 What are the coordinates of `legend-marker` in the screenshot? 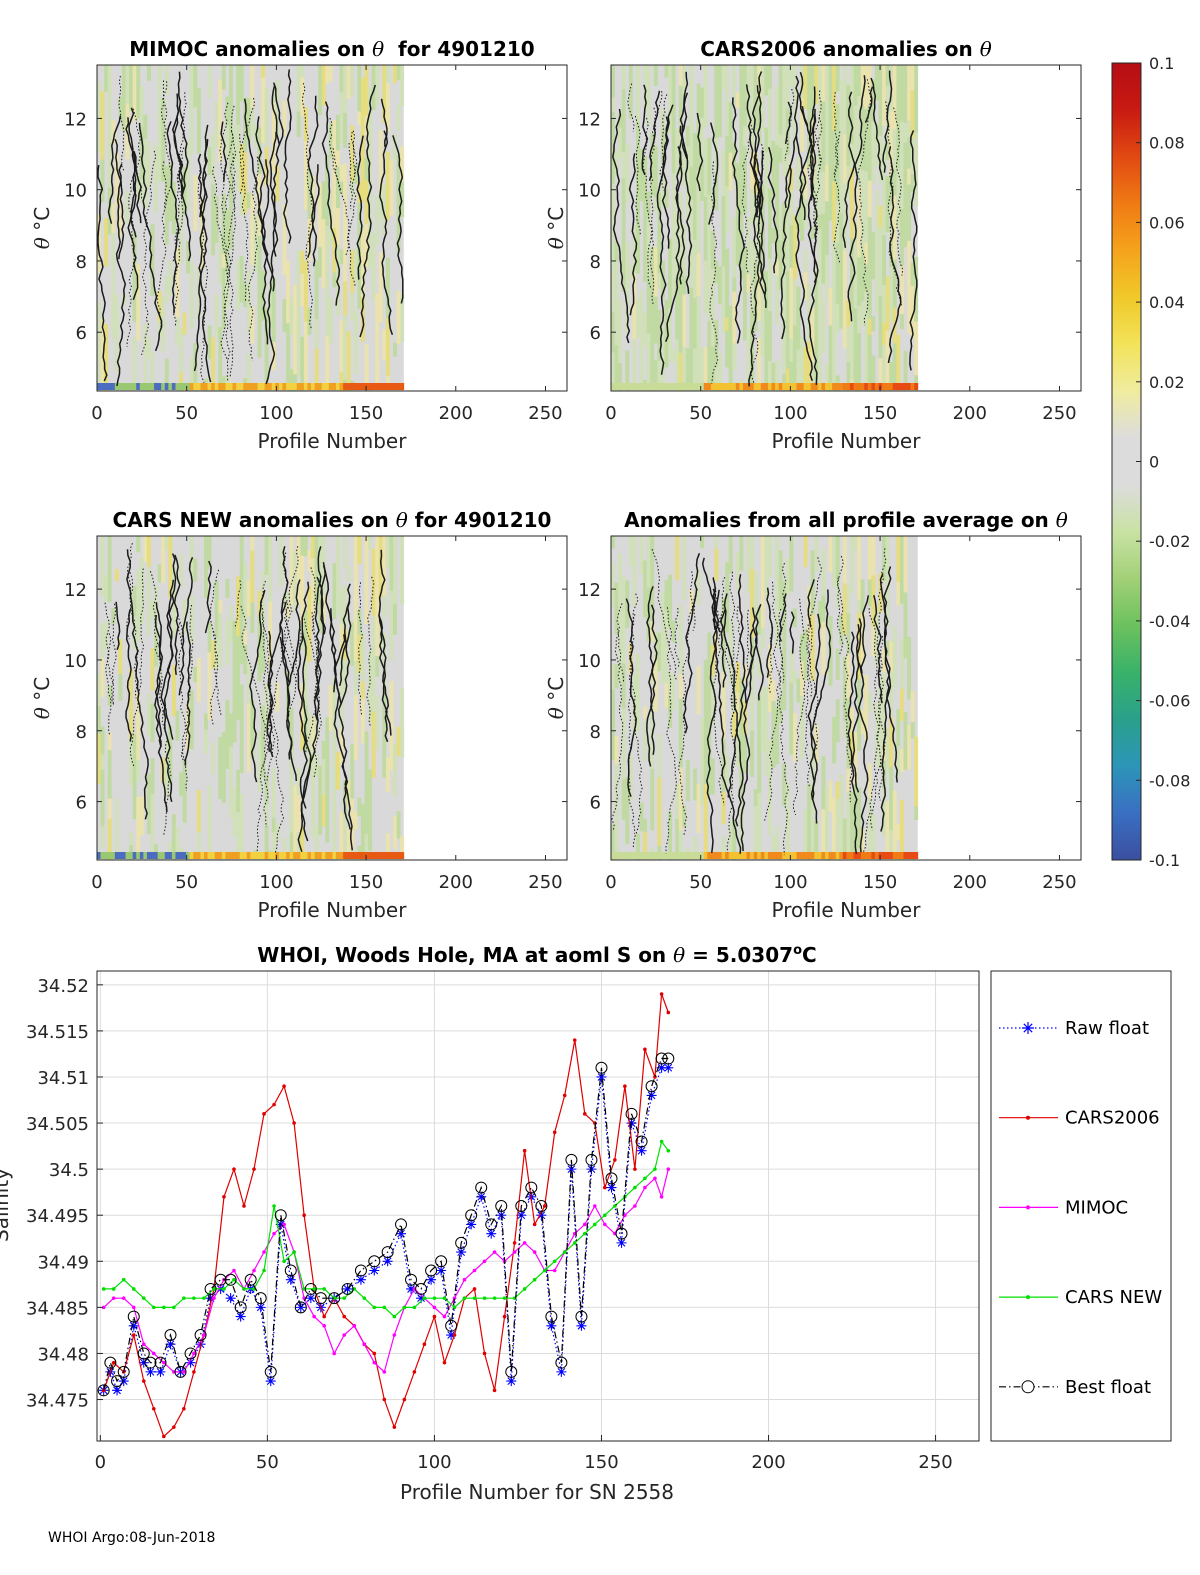 It's located at (1028, 1297).